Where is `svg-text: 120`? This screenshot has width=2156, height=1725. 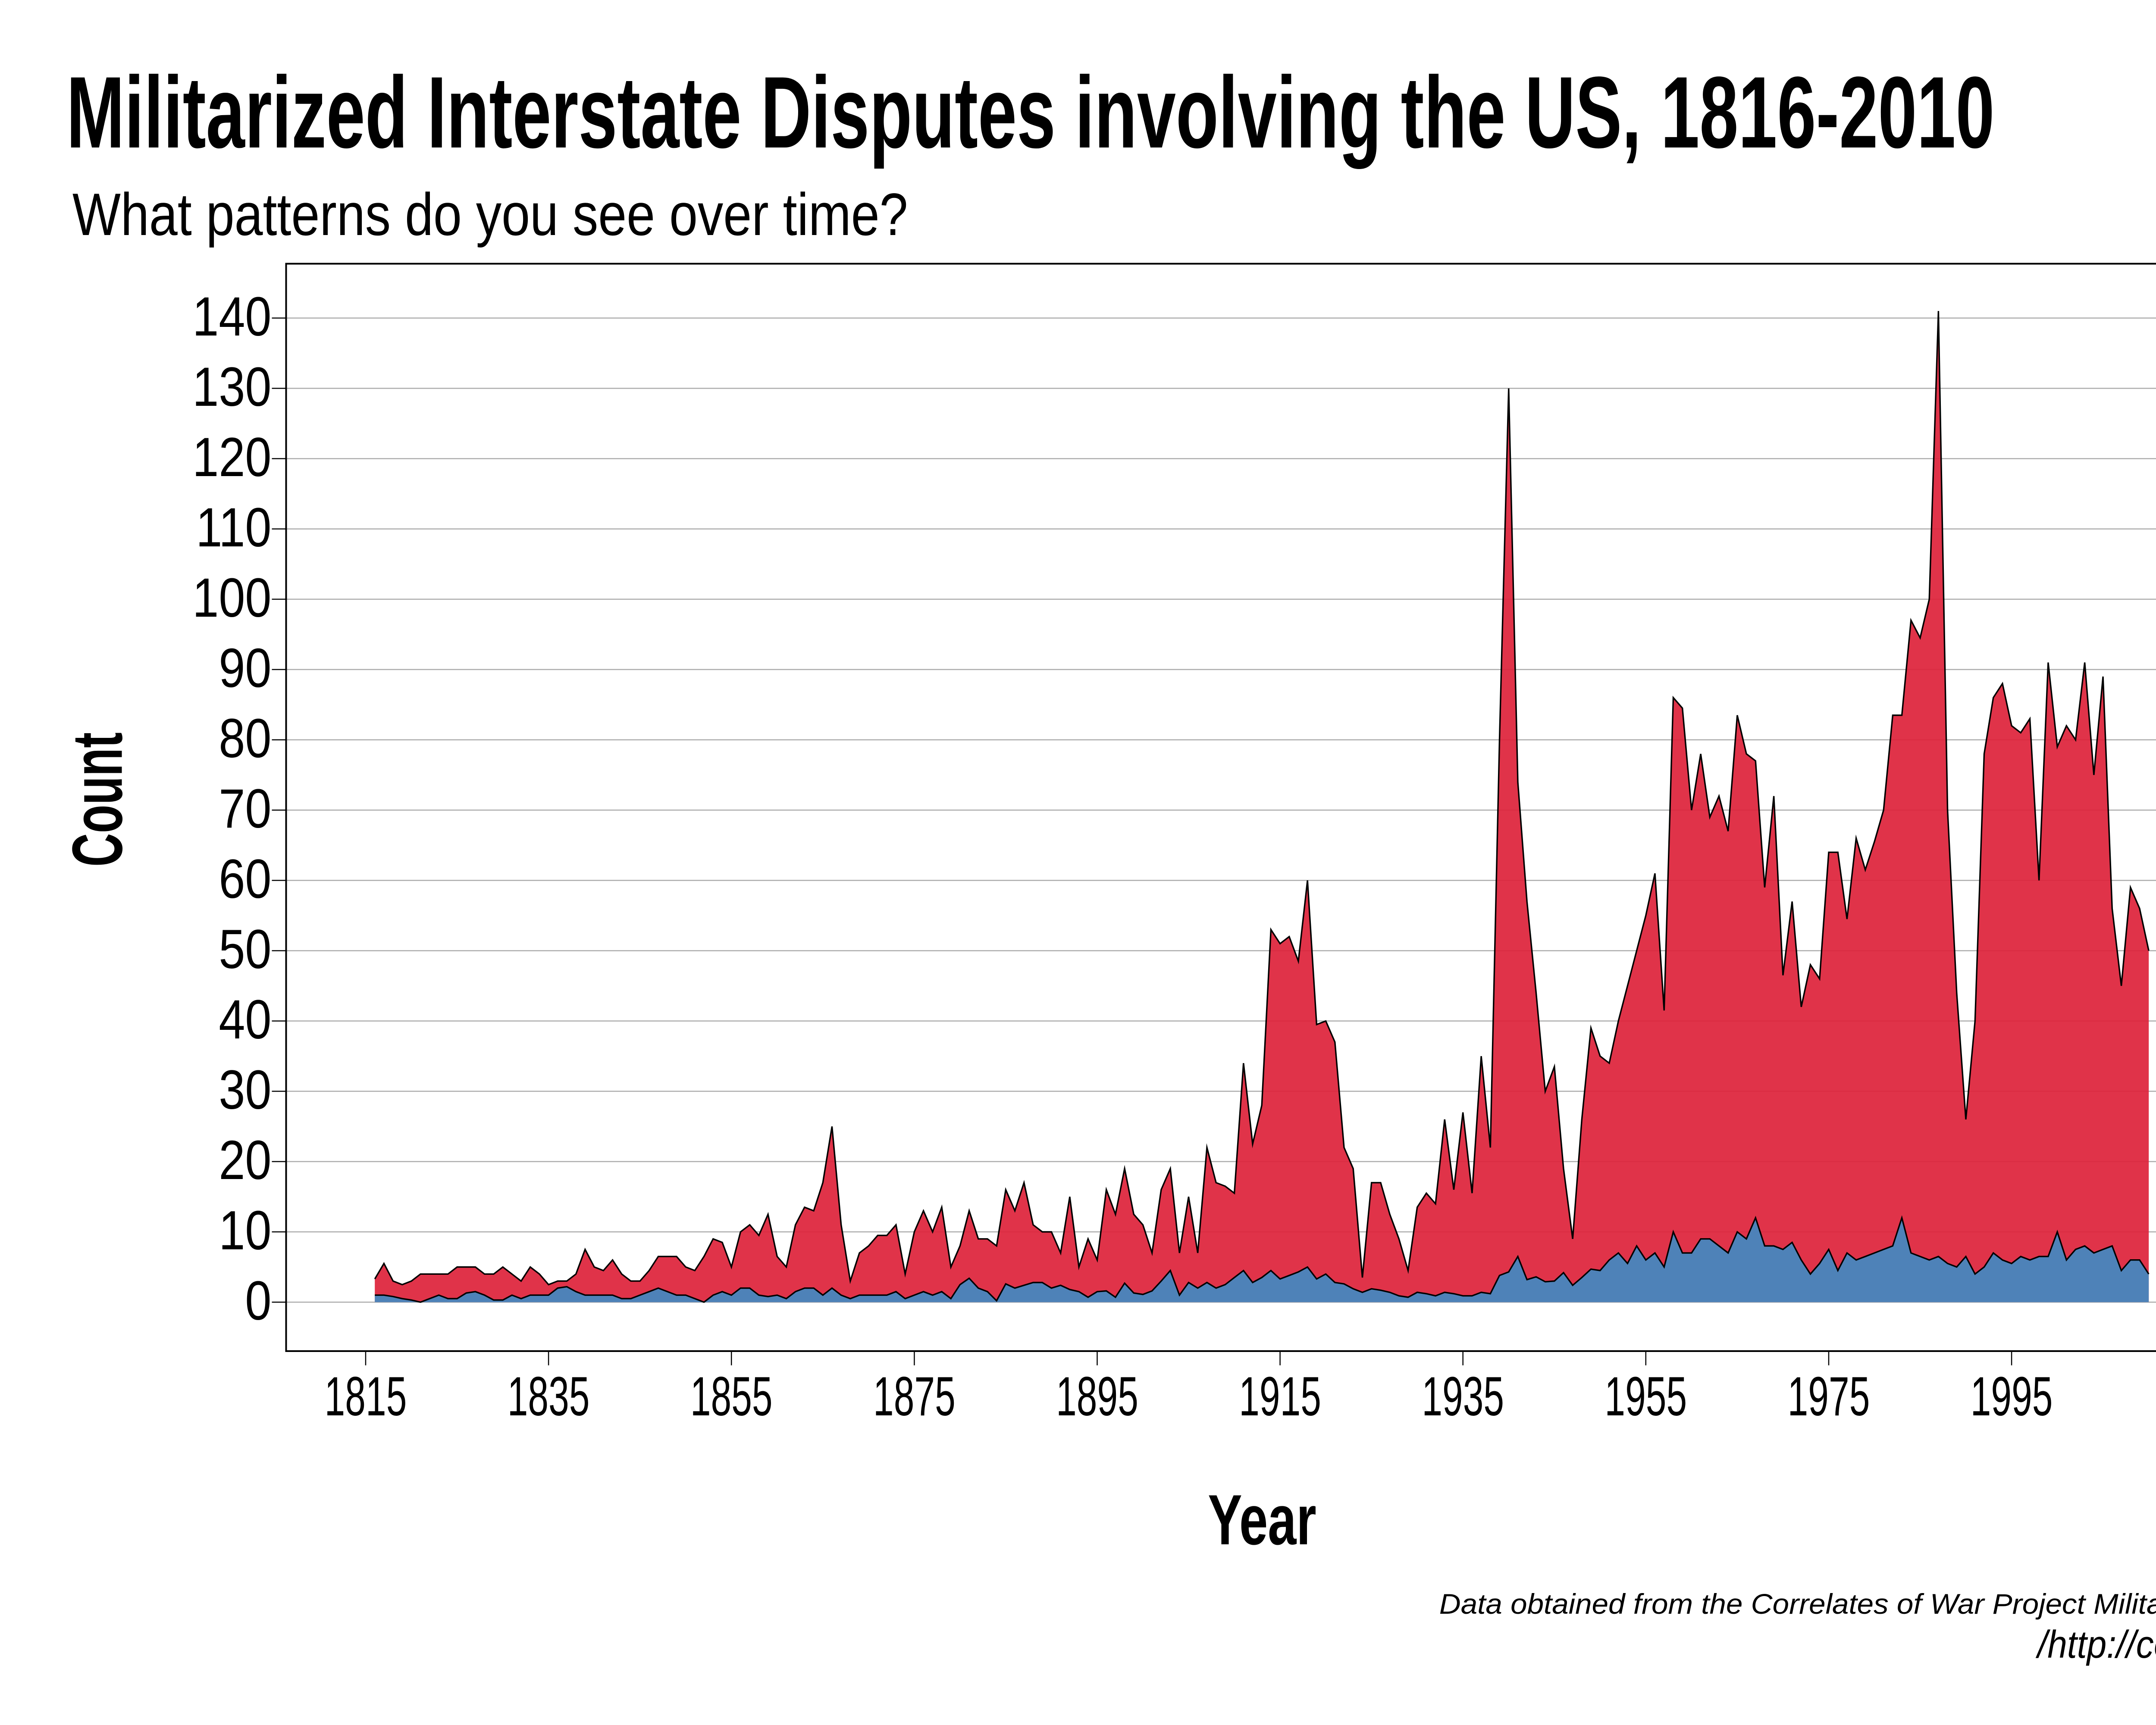 svg-text: 120 is located at coordinates (232, 457).